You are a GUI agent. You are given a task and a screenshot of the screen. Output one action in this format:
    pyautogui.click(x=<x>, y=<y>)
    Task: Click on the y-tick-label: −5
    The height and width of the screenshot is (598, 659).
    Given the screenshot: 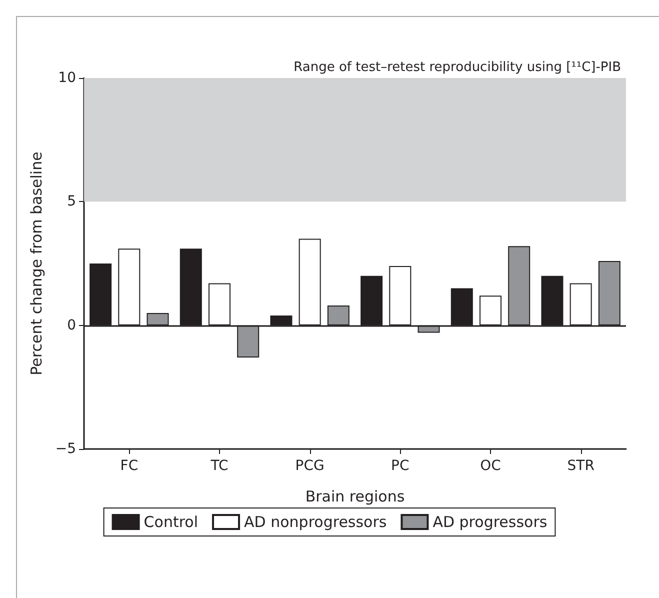 What is the action you would take?
    pyautogui.click(x=65, y=449)
    